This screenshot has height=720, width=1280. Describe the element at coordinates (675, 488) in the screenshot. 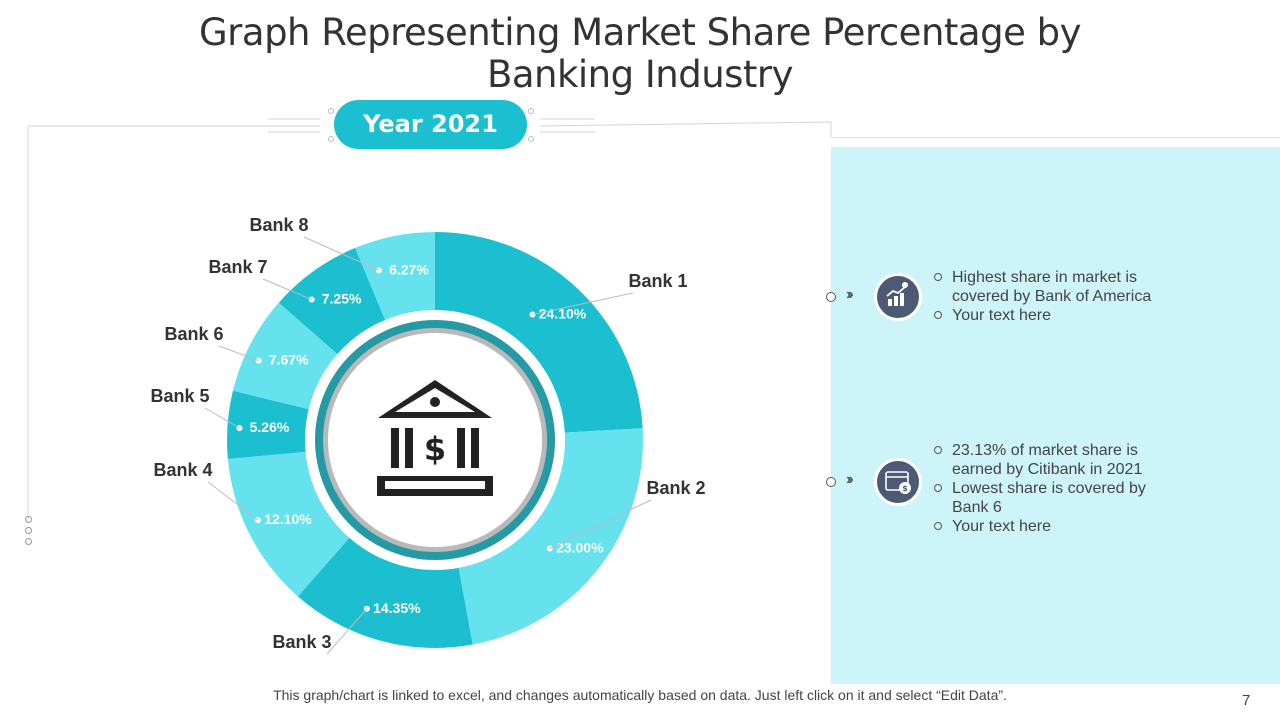

I see `category-label: Bank 2` at that location.